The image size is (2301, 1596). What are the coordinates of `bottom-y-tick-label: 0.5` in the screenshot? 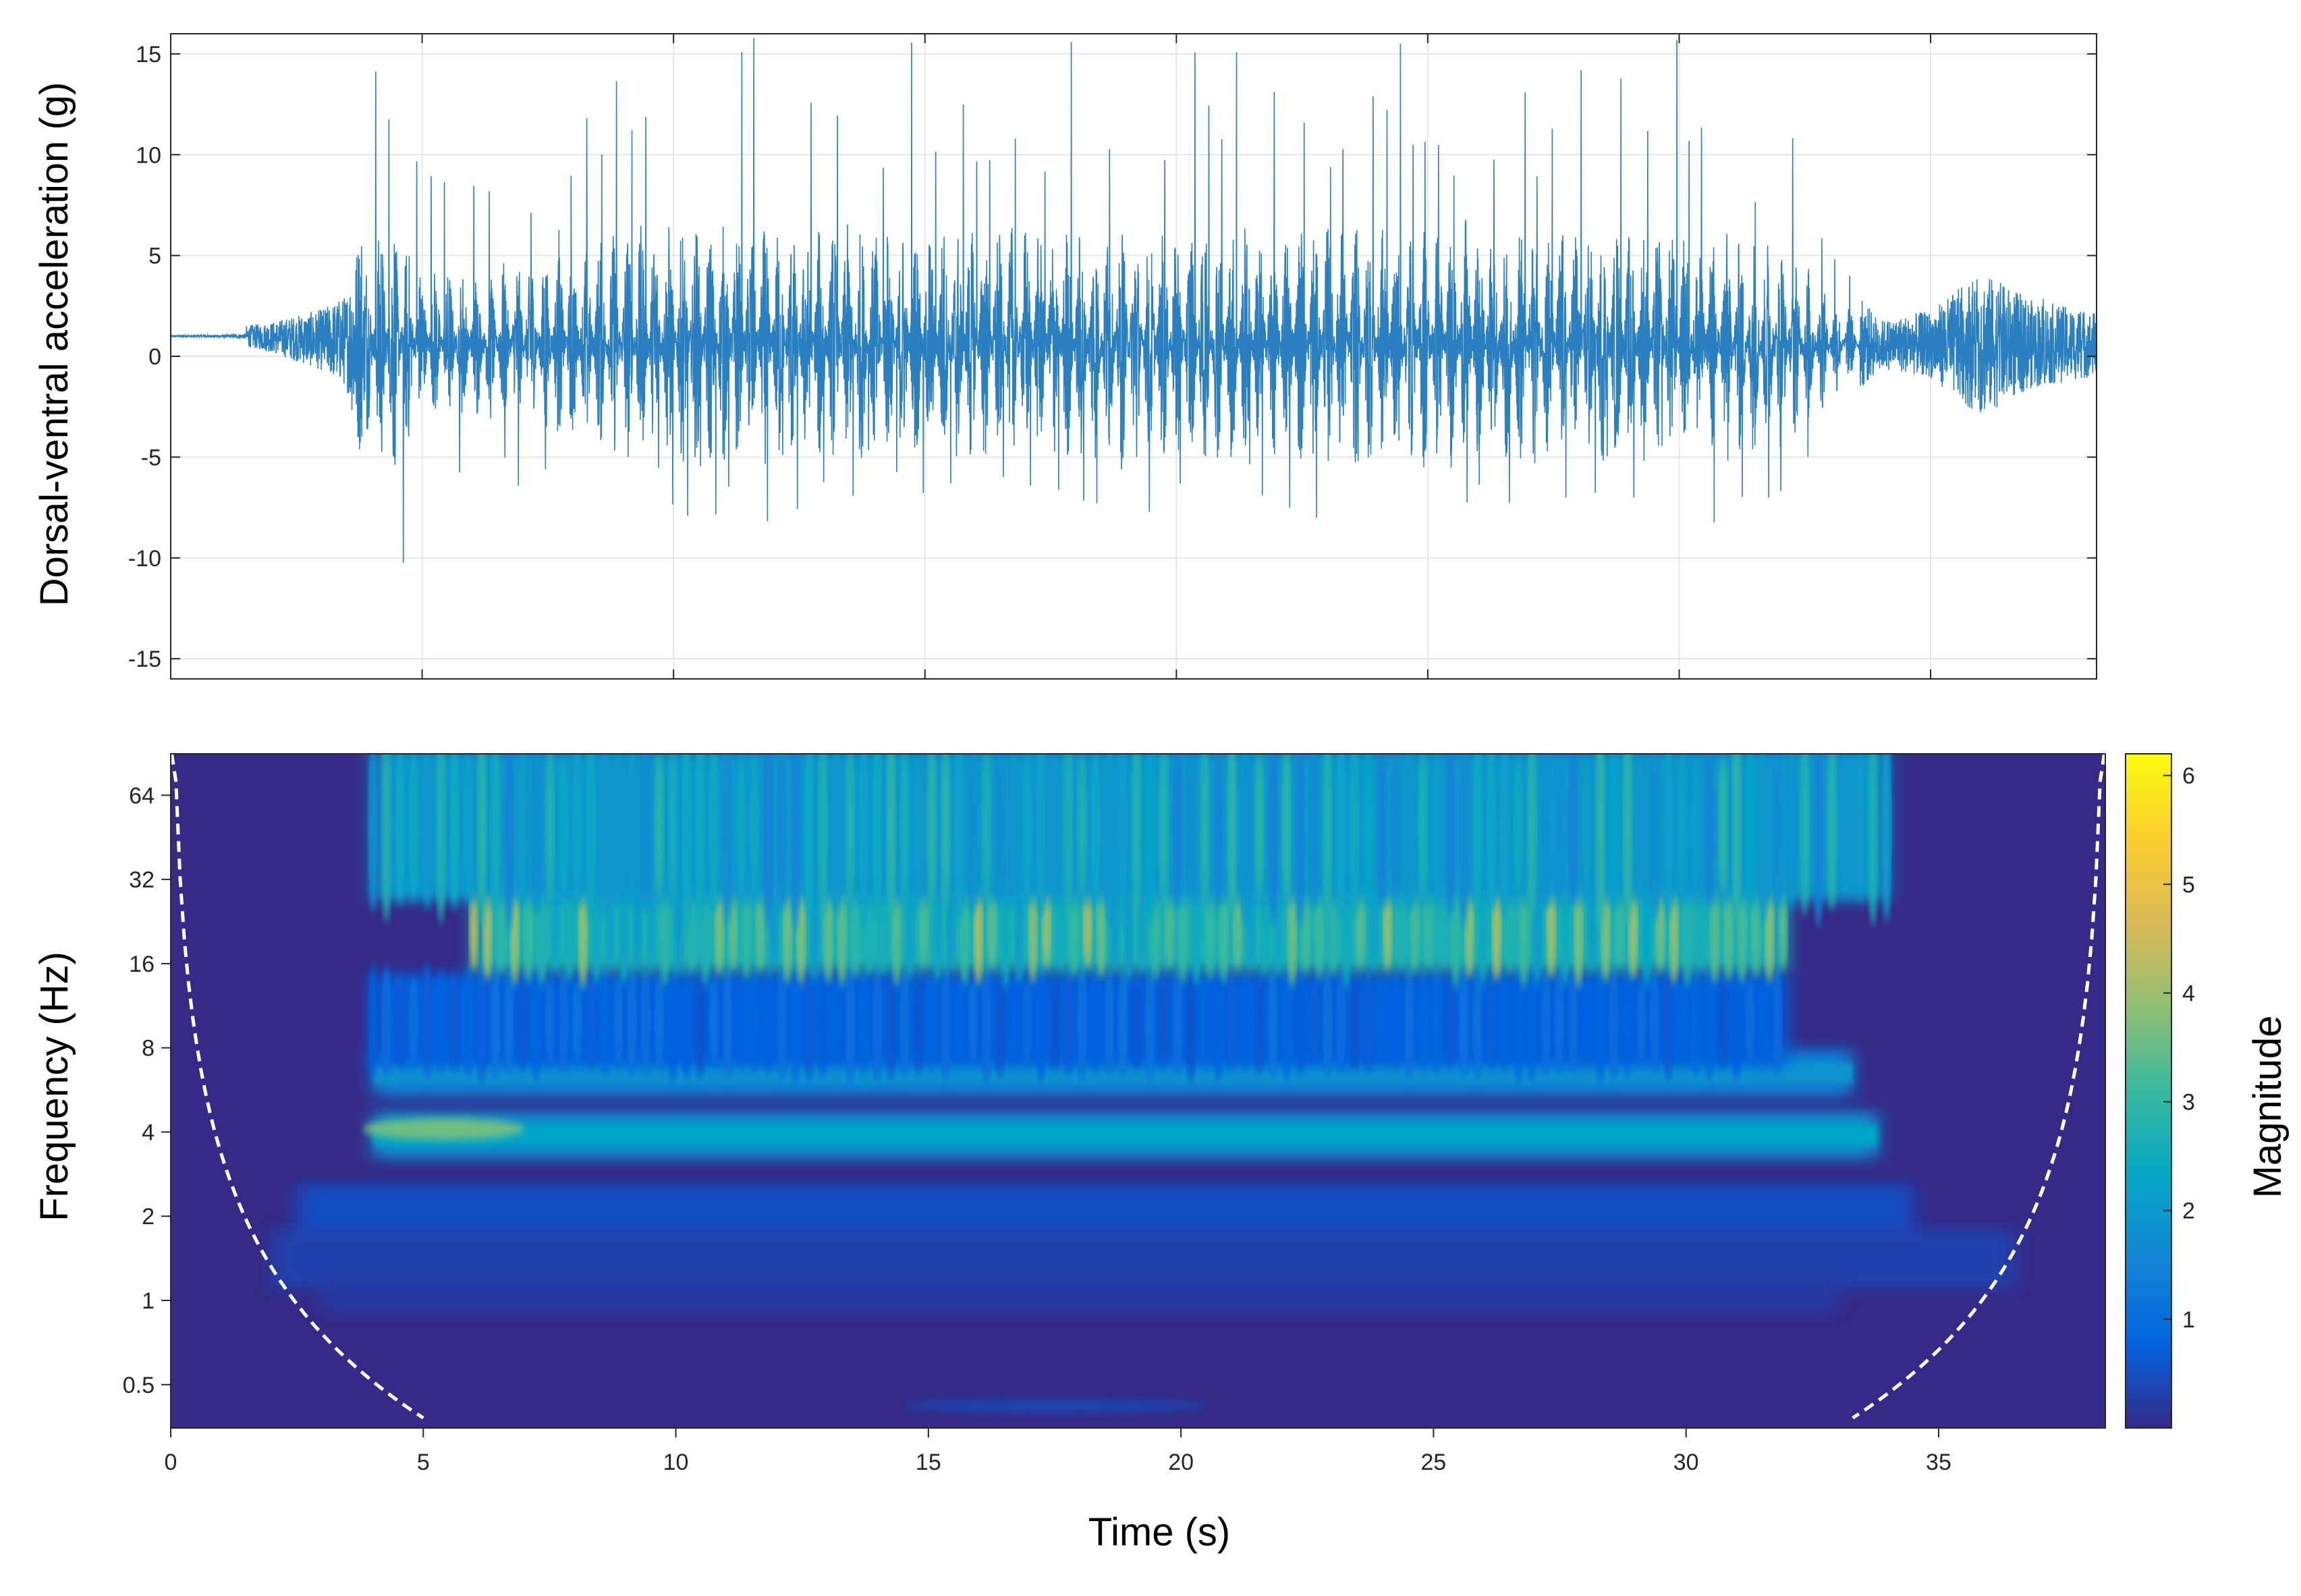 It's located at (139, 1385).